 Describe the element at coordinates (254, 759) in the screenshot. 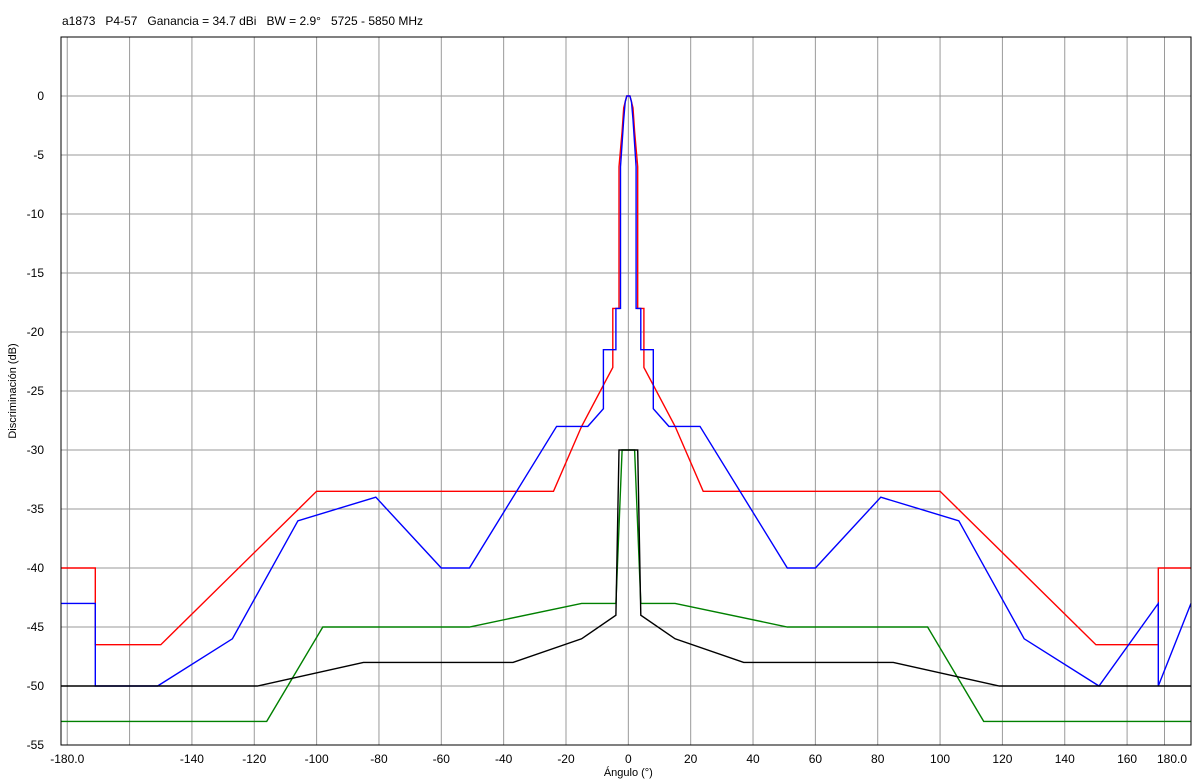

I see `x-tick-label: -120` at that location.